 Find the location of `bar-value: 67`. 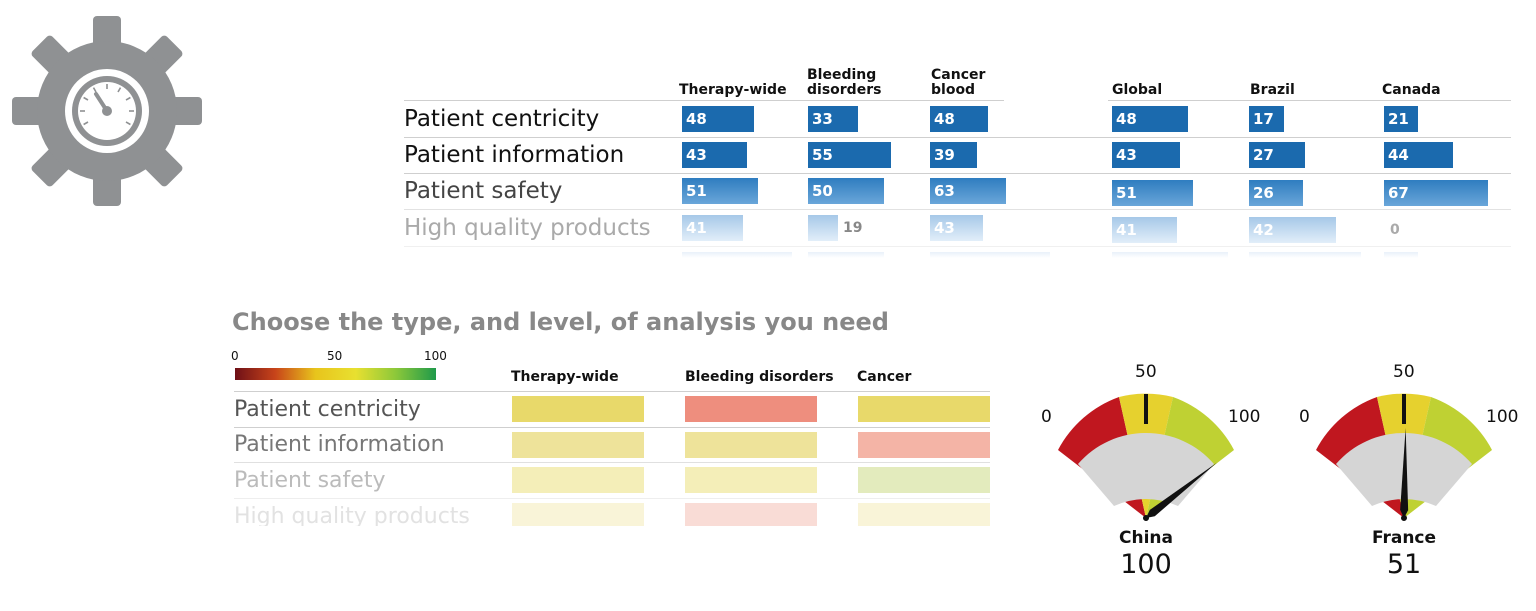

bar-value: 67 is located at coordinates (1436, 193).